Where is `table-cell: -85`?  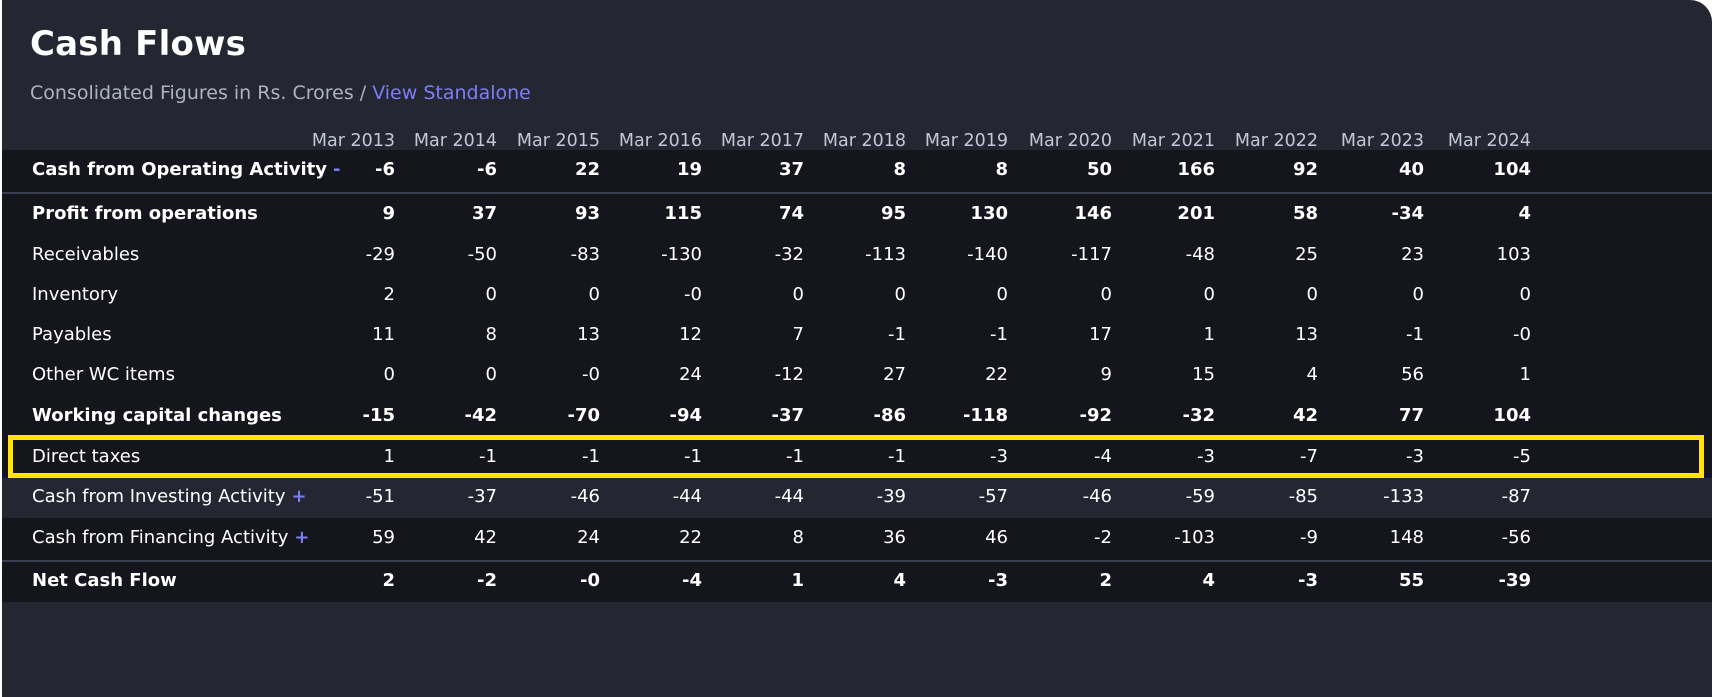
table-cell: -85 is located at coordinates (1303, 496).